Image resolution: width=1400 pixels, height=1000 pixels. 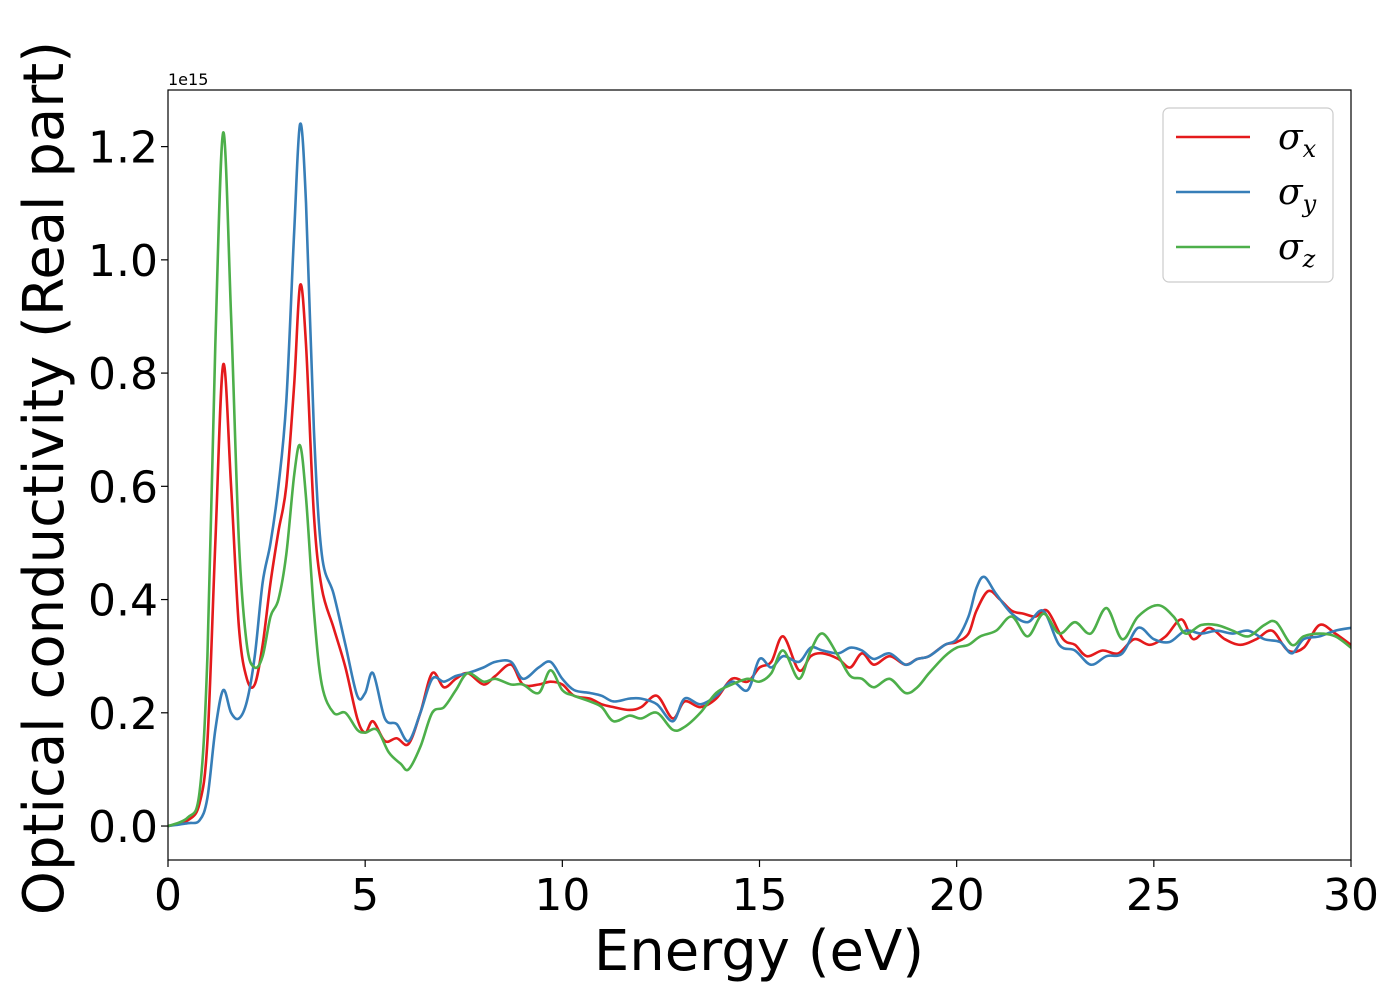 I want to click on y-tick-label: 0.6, so click(x=123, y=487).